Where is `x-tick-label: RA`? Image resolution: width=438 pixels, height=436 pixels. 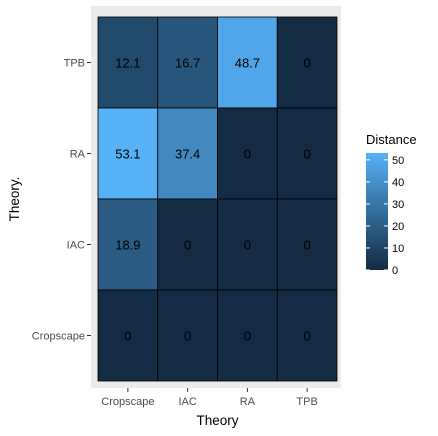
x-tick-label: RA is located at coordinates (248, 402).